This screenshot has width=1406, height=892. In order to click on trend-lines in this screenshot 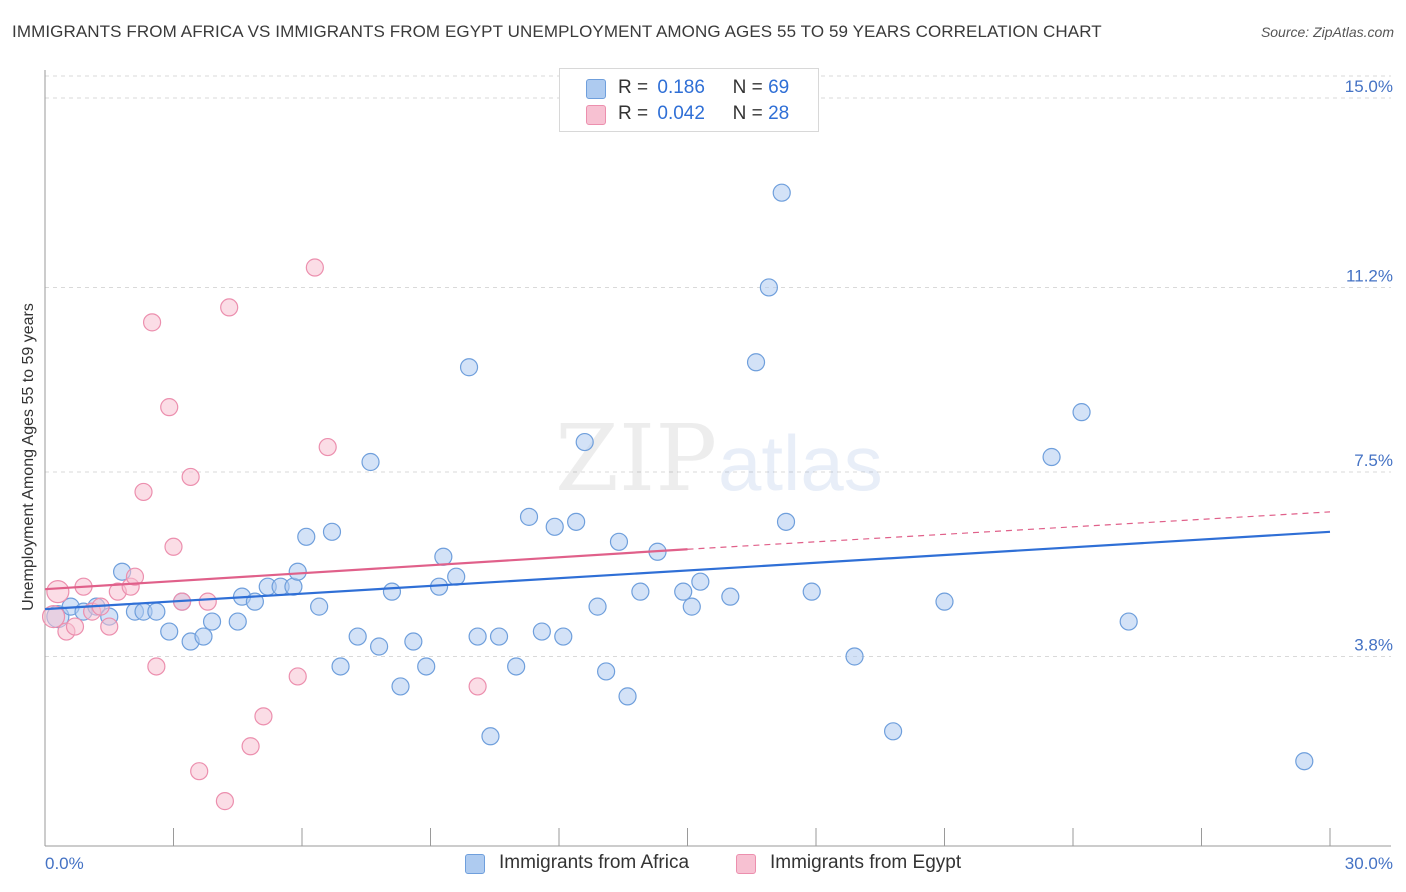, I will do `click(687, 561)`.